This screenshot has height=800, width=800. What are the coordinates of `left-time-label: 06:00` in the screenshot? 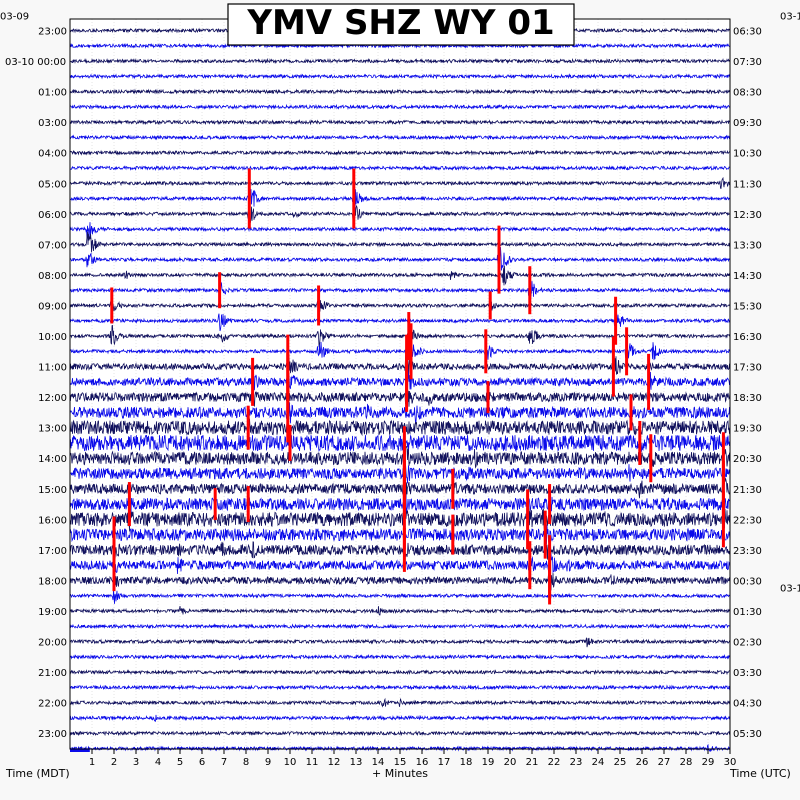 It's located at (52, 215).